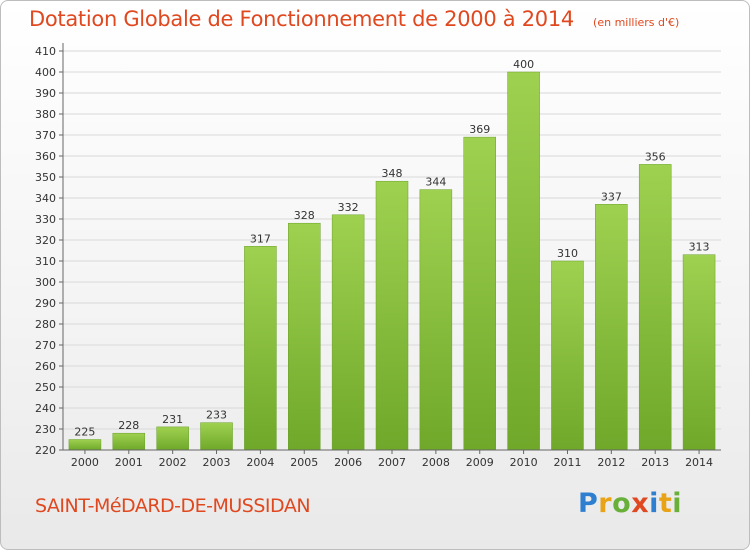 The height and width of the screenshot is (550, 750). What do you see at coordinates (172, 419) in the screenshot?
I see `bar-value-label: 231` at bounding box center [172, 419].